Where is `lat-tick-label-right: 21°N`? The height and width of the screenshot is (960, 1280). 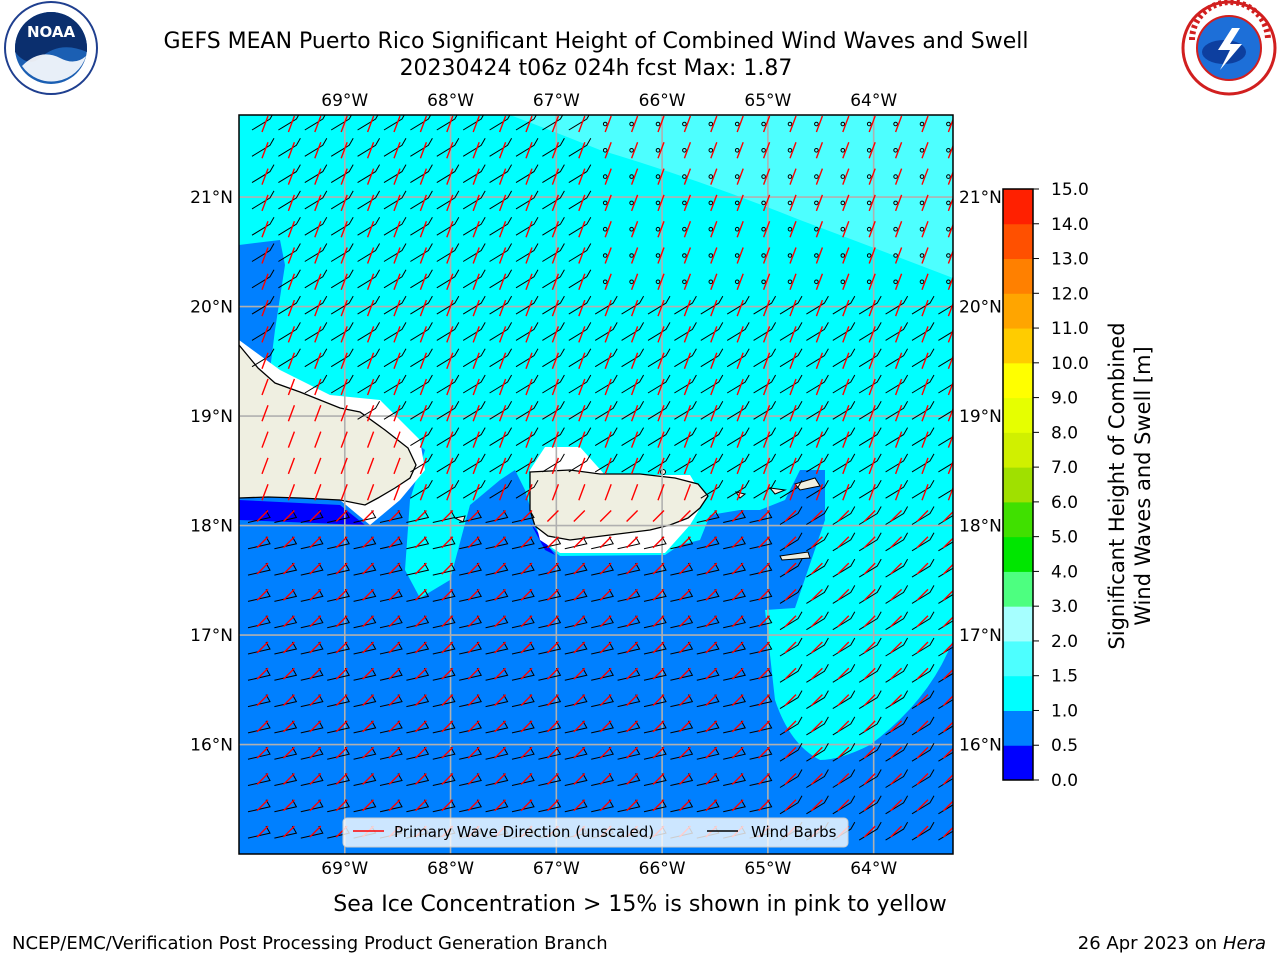 lat-tick-label-right: 21°N is located at coordinates (980, 198).